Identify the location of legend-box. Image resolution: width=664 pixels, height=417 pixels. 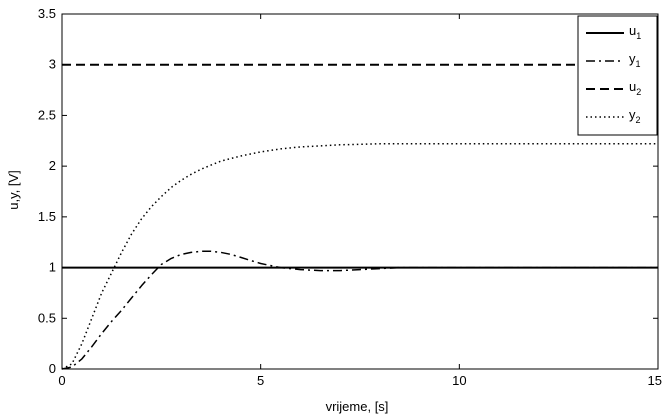
(617, 75).